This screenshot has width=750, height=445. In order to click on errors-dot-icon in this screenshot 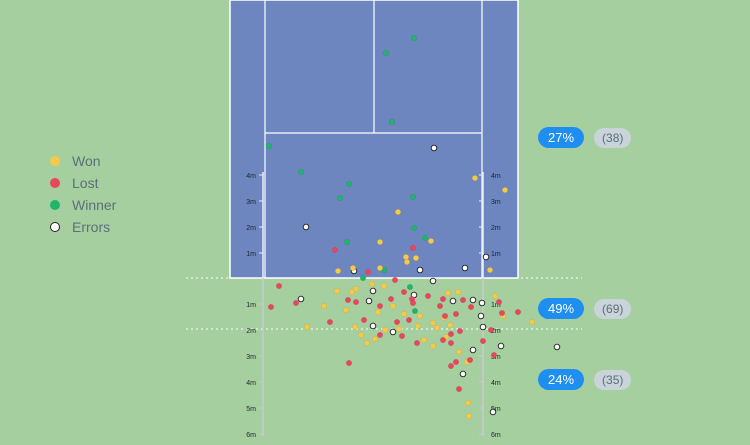, I will do `click(55, 227)`.